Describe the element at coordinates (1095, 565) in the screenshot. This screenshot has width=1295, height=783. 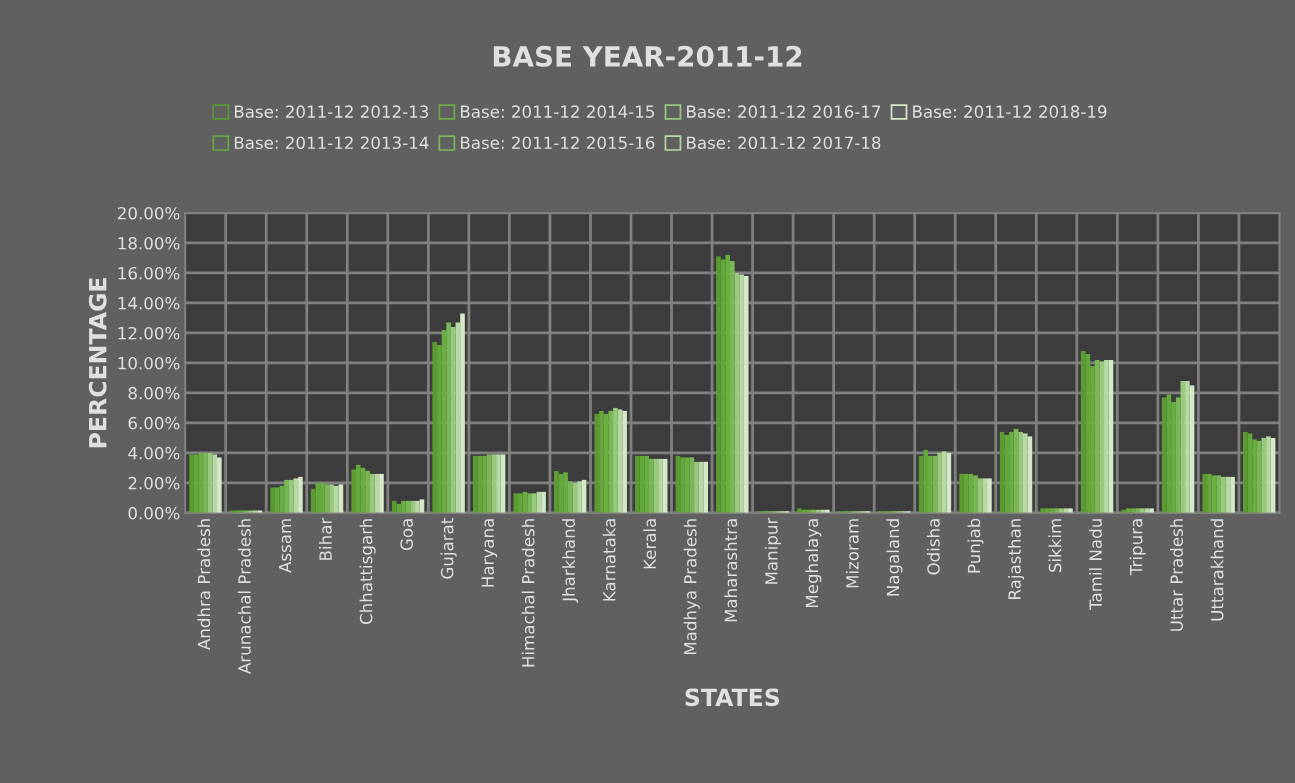
I see `x-tick-label: Tamil Nadu` at that location.